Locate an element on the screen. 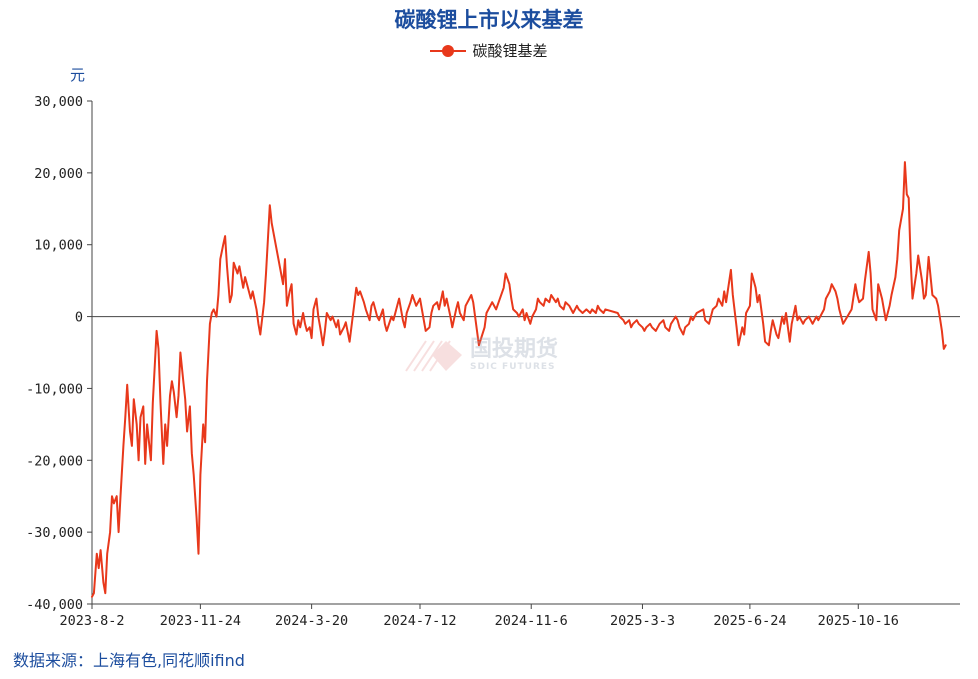 Image resolution: width=978 pixels, height=679 pixels. y-tick-label: -10,000 is located at coordinates (54, 389).